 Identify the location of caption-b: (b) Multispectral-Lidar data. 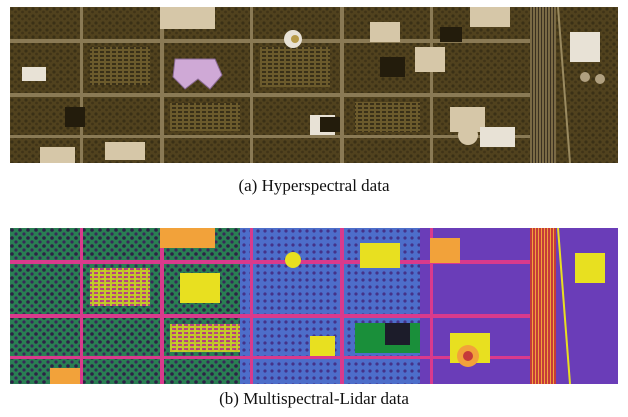
(314, 399).